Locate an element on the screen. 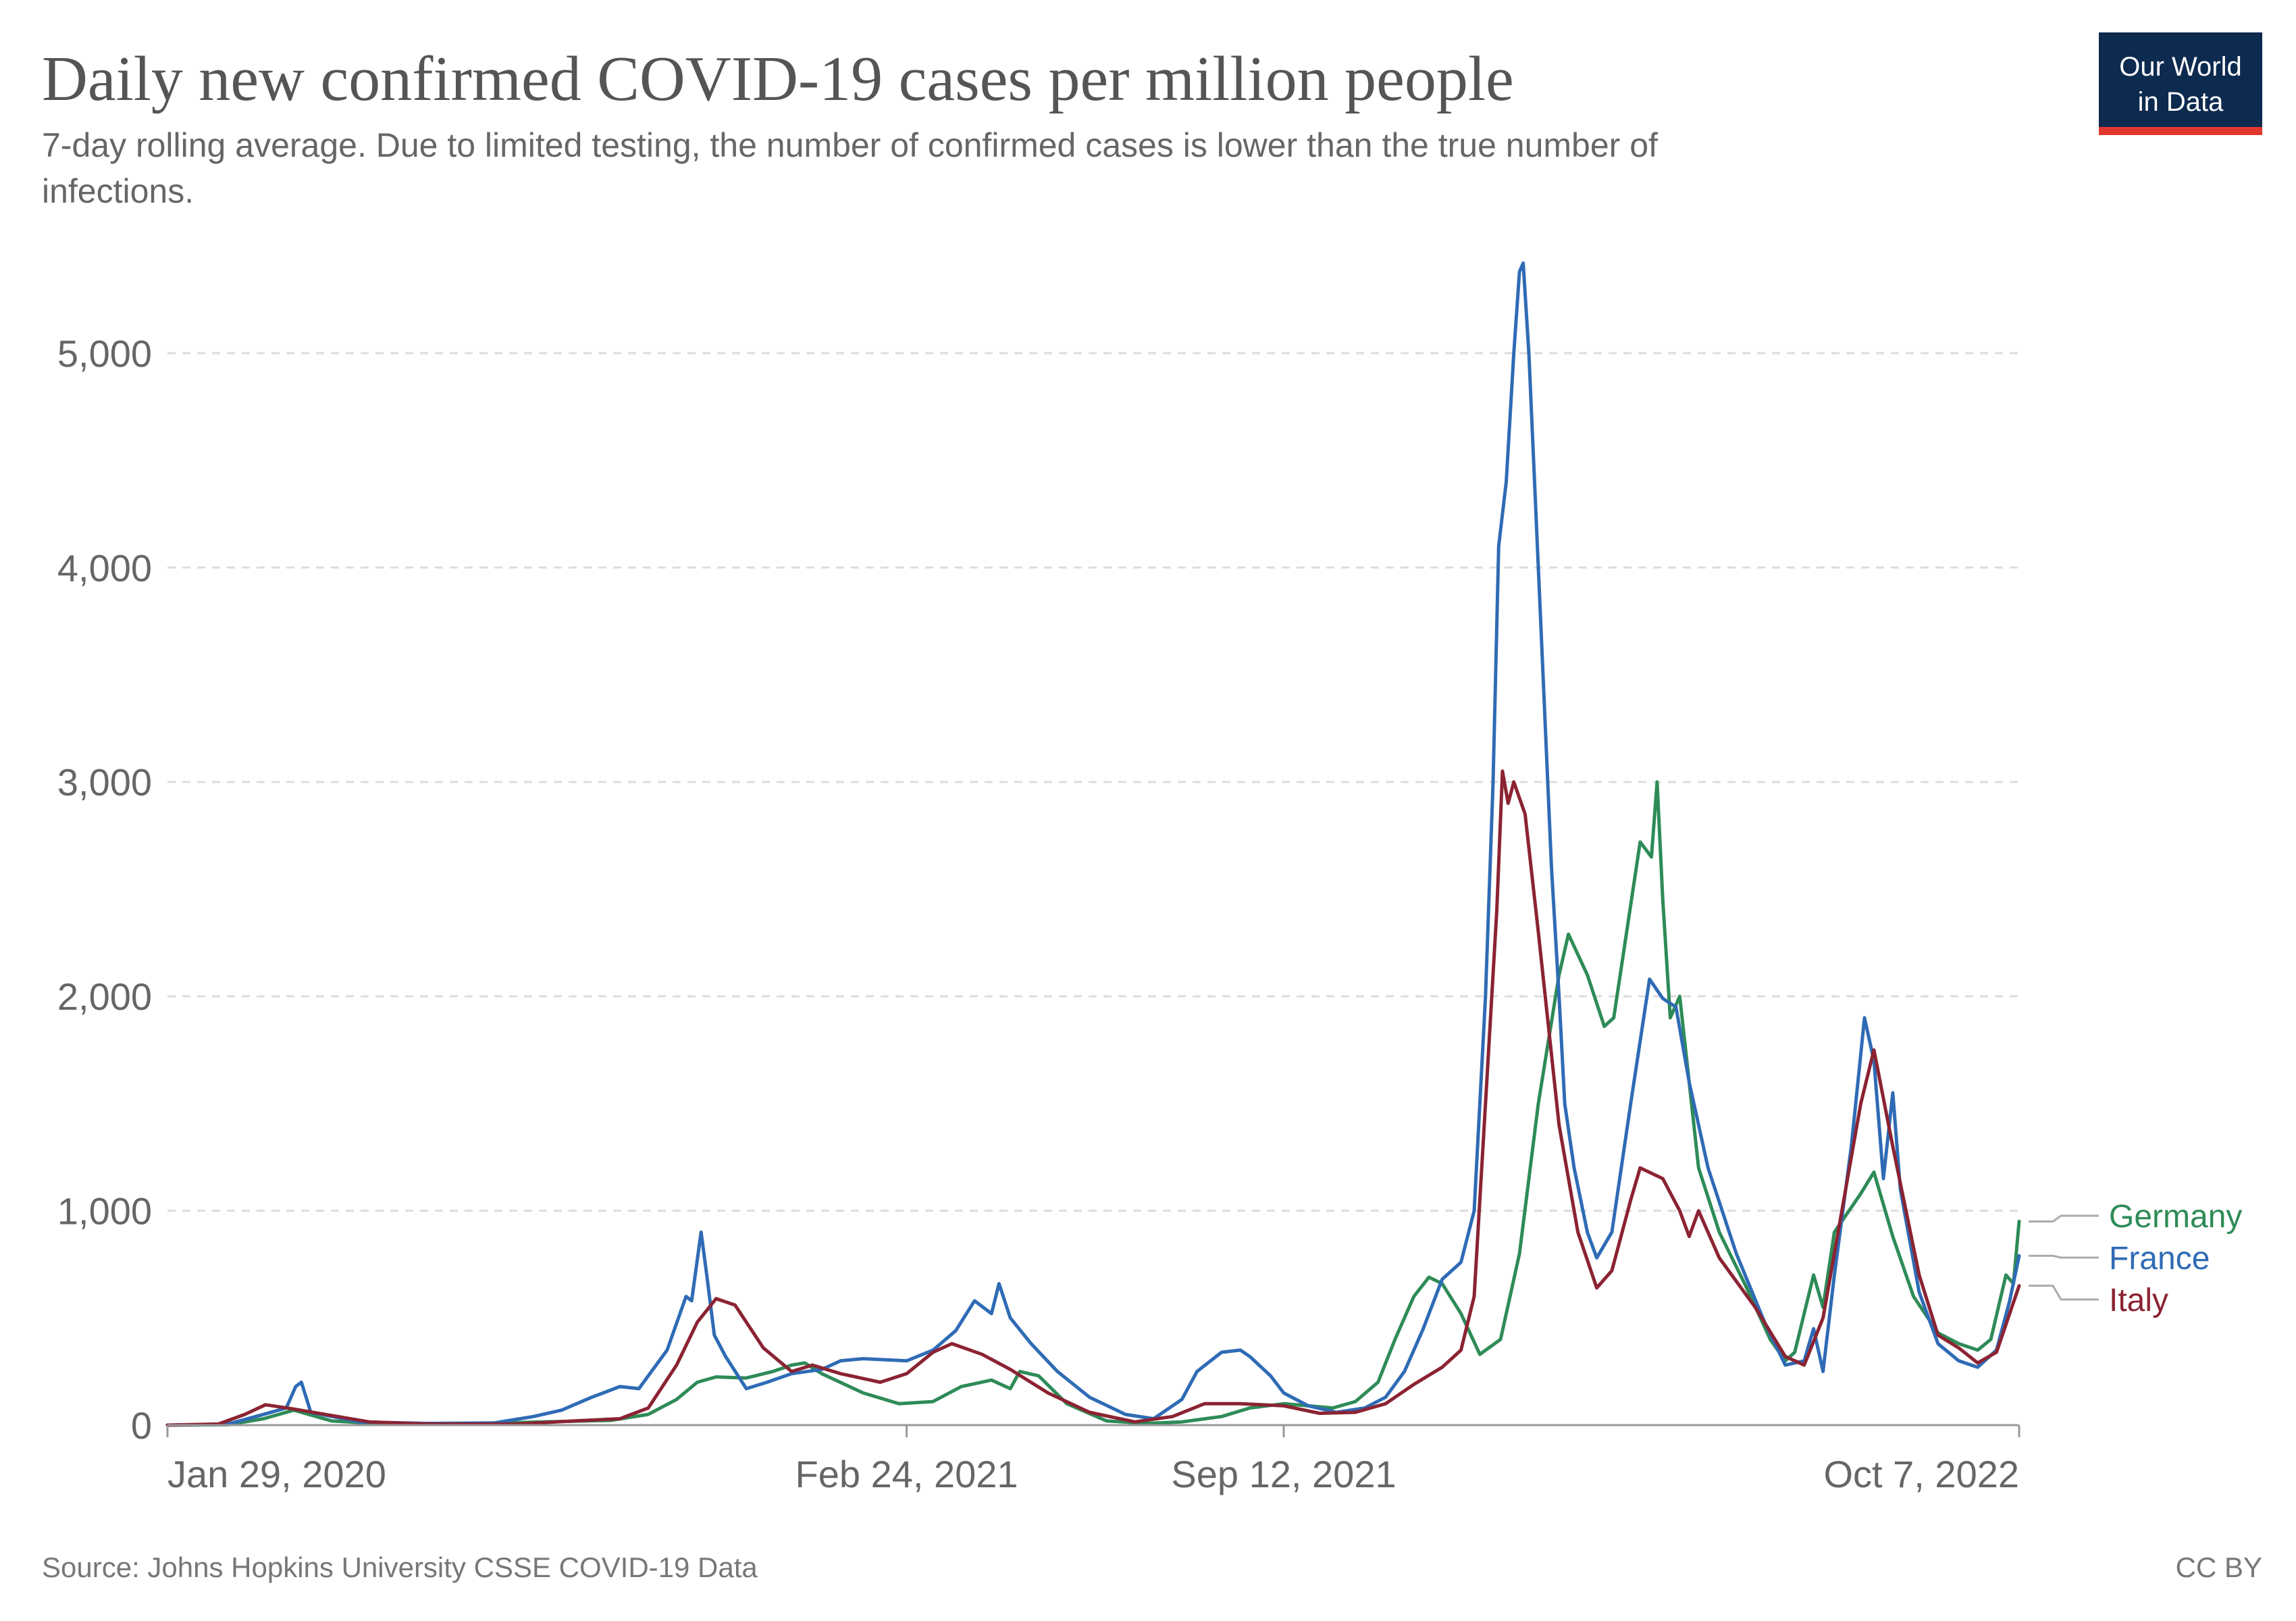 The height and width of the screenshot is (1621, 2296). owid-logo: Our World in Data is located at coordinates (2180, 83).